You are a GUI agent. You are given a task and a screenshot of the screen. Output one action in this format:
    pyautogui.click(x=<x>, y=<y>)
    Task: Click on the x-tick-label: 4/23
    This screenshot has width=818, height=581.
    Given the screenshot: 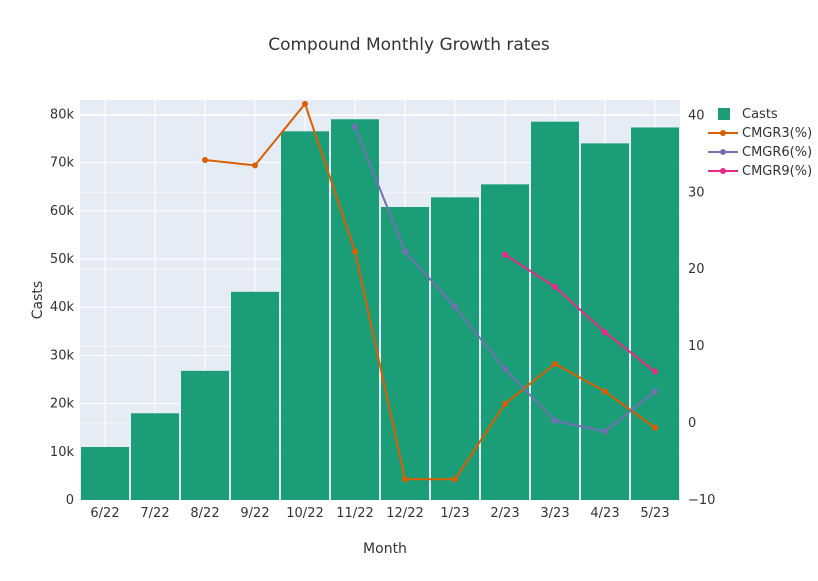 What is the action you would take?
    pyautogui.click(x=604, y=513)
    